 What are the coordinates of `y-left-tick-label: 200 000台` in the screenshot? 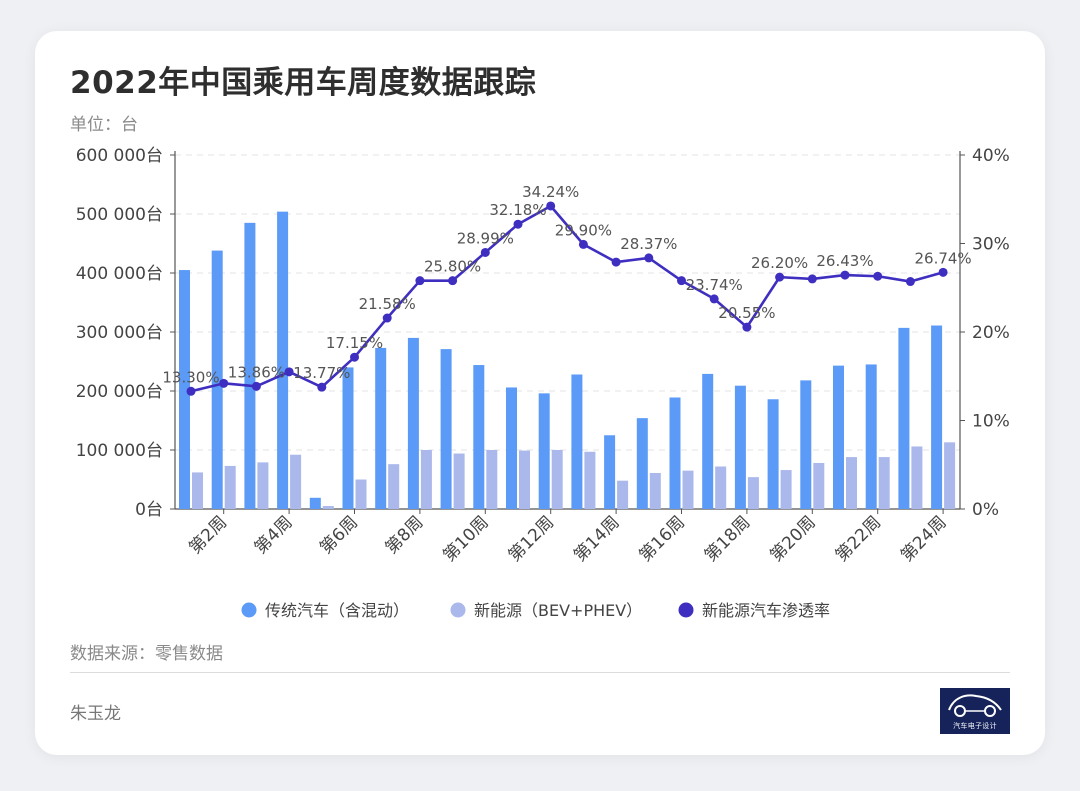 It's located at (119, 392).